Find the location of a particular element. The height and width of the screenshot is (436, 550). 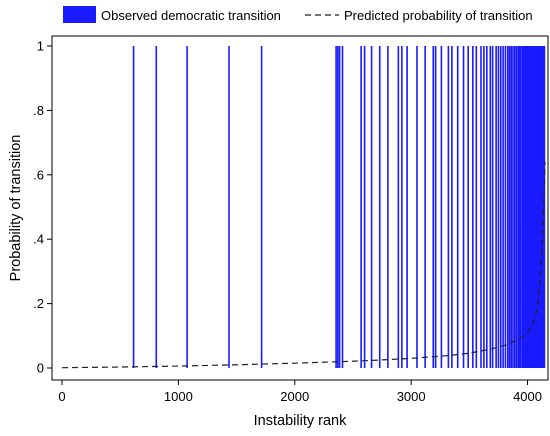

x-tick-label: 4000 is located at coordinates (527, 396).